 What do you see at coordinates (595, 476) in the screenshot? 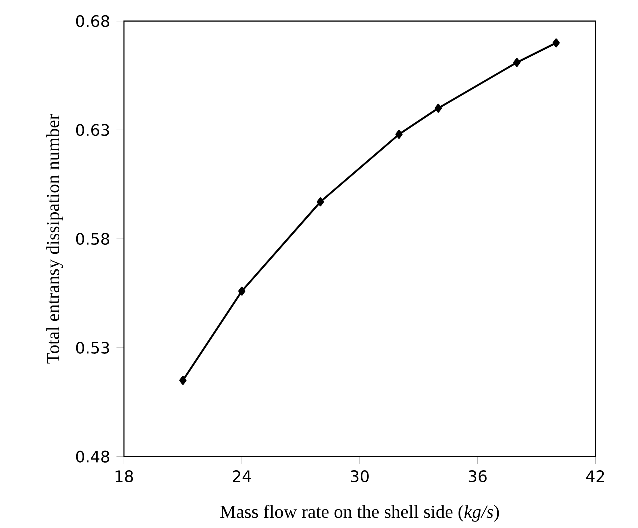
I see `x-tick-label: 42` at bounding box center [595, 476].